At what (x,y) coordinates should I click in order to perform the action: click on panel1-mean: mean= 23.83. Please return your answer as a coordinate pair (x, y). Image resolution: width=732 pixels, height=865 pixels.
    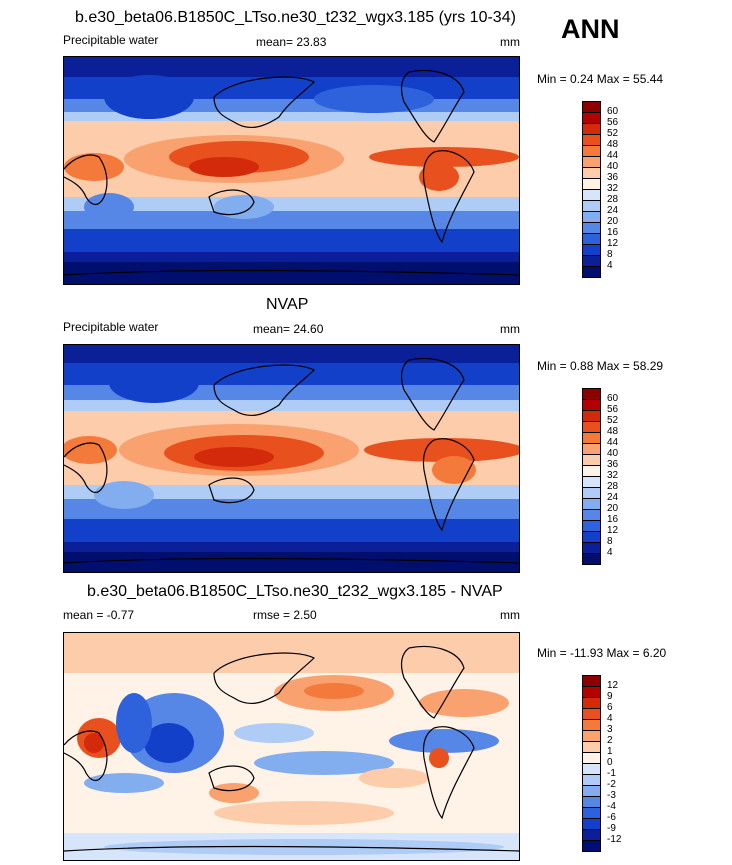
    Looking at the image, I should click on (291, 42).